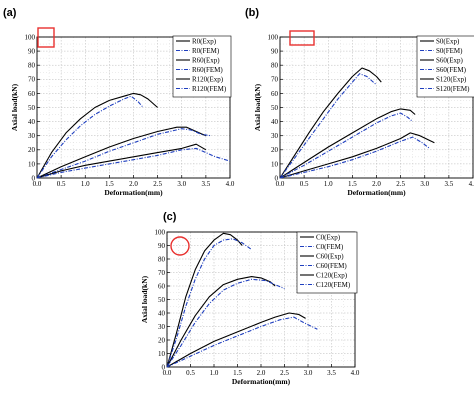 Image resolution: width=474 pixels, height=408 pixels. I want to click on legend-entry: C120(FEM), so click(333, 285).